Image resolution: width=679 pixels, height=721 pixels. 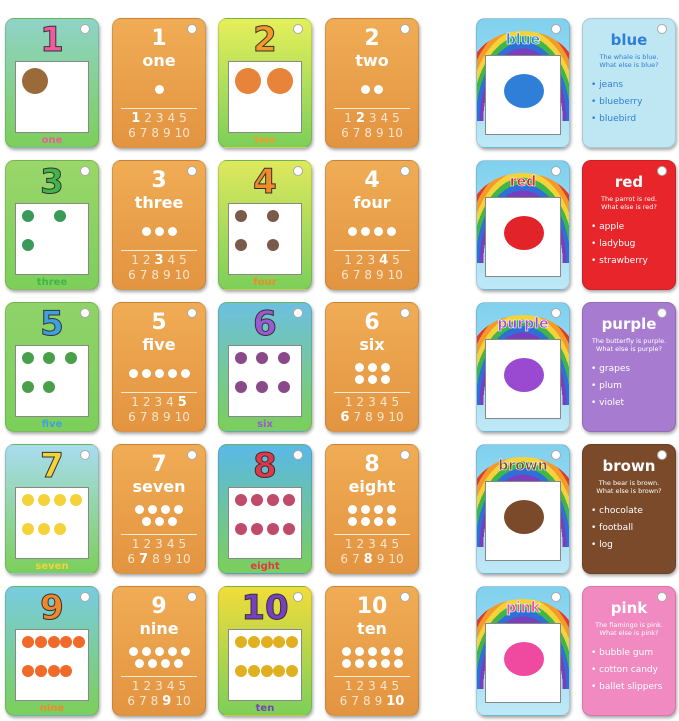 I want to click on card-word: four, so click(x=372, y=202).